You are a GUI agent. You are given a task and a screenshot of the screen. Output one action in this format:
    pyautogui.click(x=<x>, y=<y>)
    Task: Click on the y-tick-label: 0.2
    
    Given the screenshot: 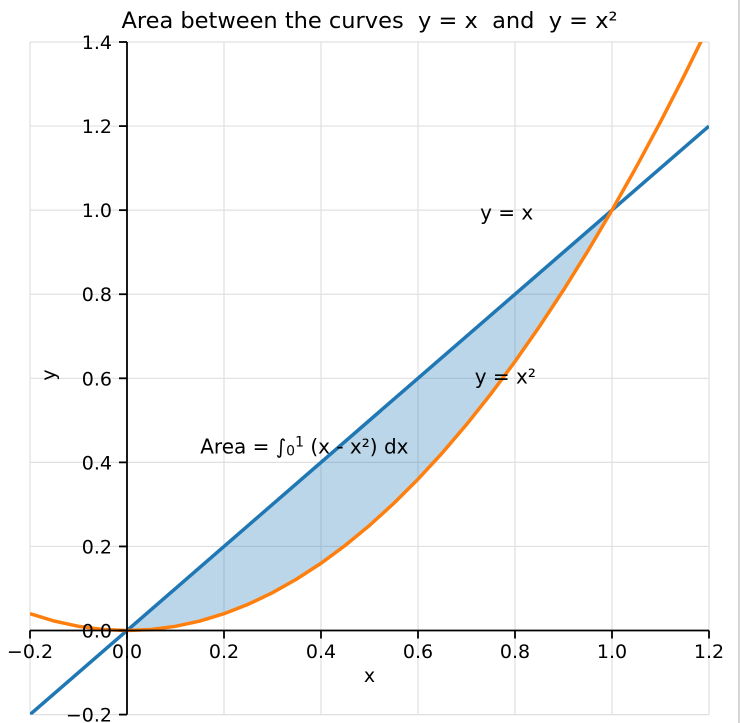 What is the action you would take?
    pyautogui.click(x=97, y=547)
    